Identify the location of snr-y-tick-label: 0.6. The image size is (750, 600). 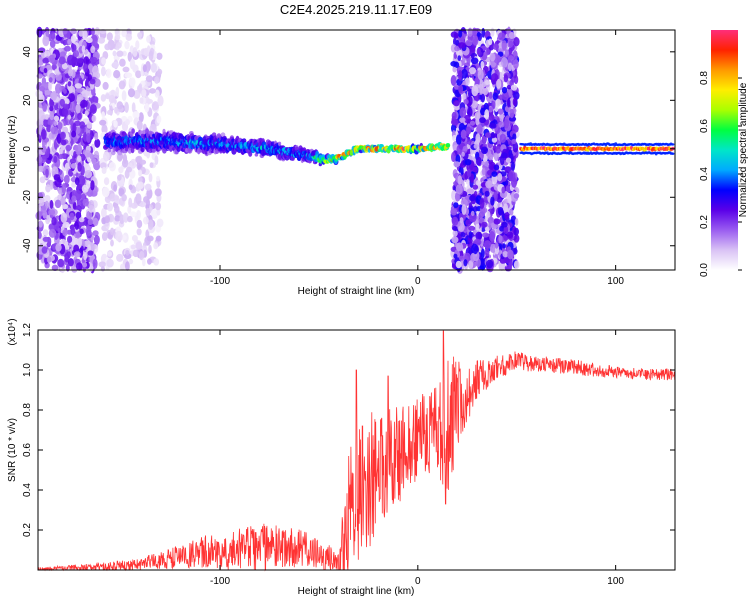
(27, 450).